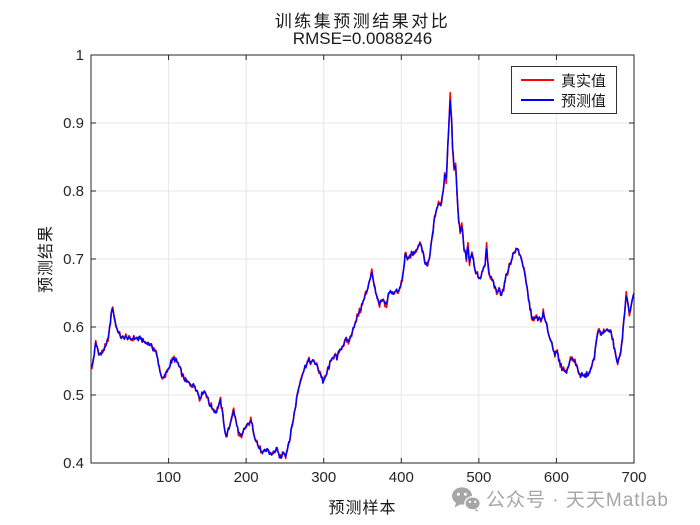  Describe the element at coordinates (73, 463) in the screenshot. I see `y-tick-label: 0.4` at that location.